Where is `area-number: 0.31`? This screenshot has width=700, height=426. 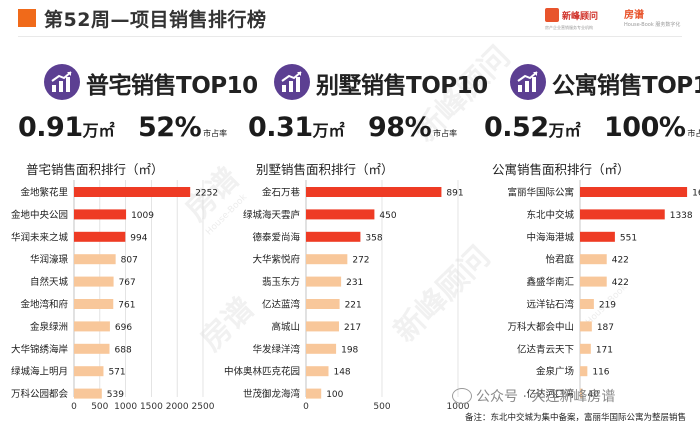 area-number: 0.31 is located at coordinates (280, 127).